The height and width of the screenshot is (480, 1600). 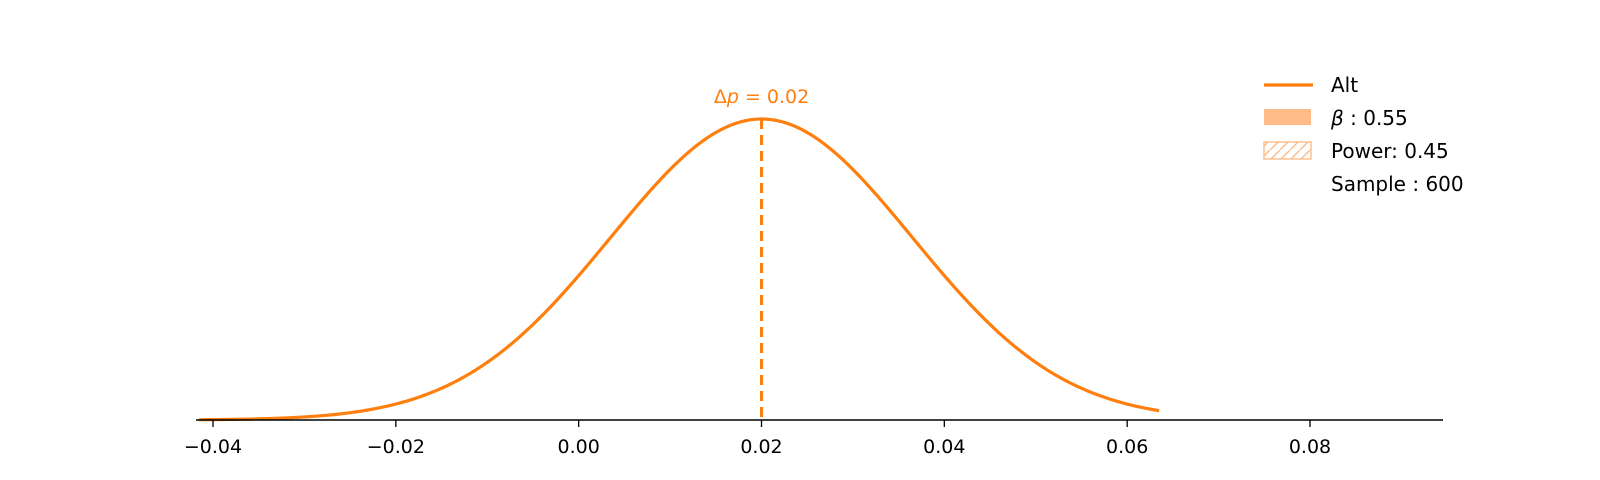 What do you see at coordinates (944, 447) in the screenshot?
I see `x-tick-label: 0.04` at bounding box center [944, 447].